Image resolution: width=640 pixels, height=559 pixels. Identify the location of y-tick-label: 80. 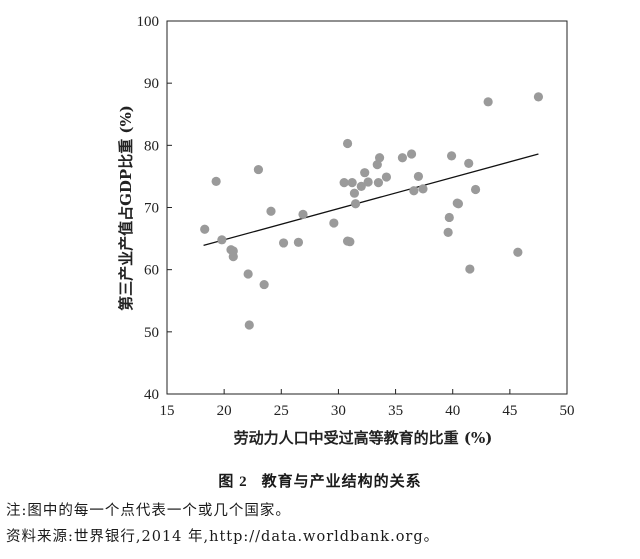
(151, 146).